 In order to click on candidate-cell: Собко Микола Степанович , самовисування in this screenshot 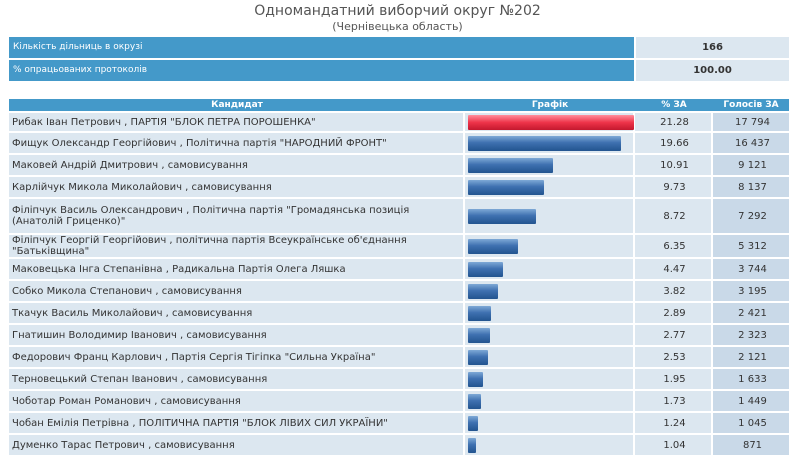, I will do `click(237, 291)`.